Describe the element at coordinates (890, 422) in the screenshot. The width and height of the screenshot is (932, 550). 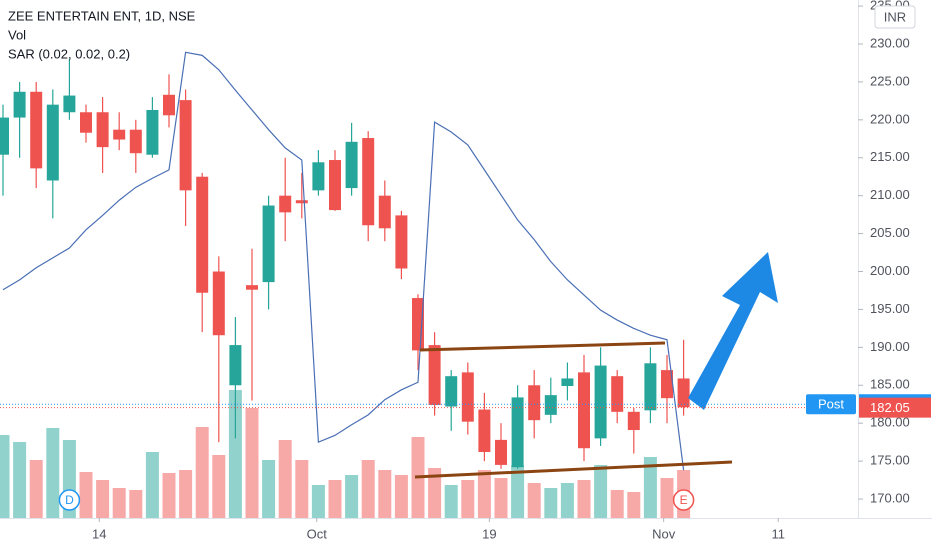
I see `y-tick-label: 180.00` at that location.